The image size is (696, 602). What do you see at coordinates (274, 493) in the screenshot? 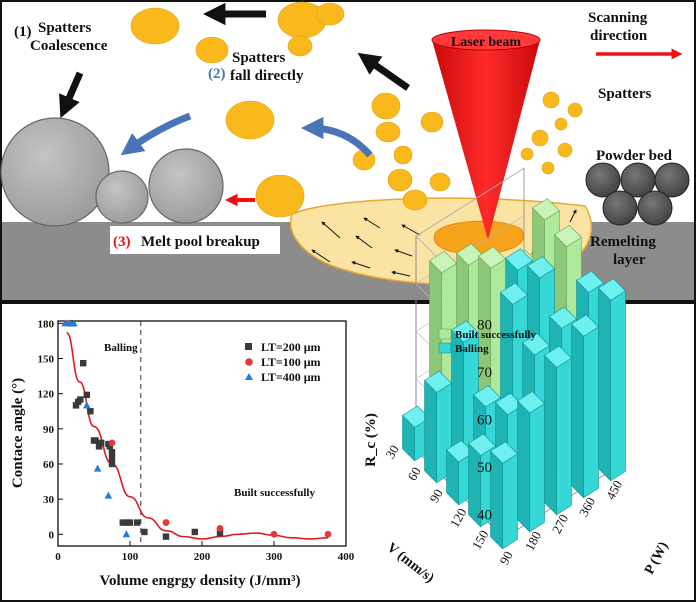
I see `annotation-built: Built successfully` at bounding box center [274, 493].